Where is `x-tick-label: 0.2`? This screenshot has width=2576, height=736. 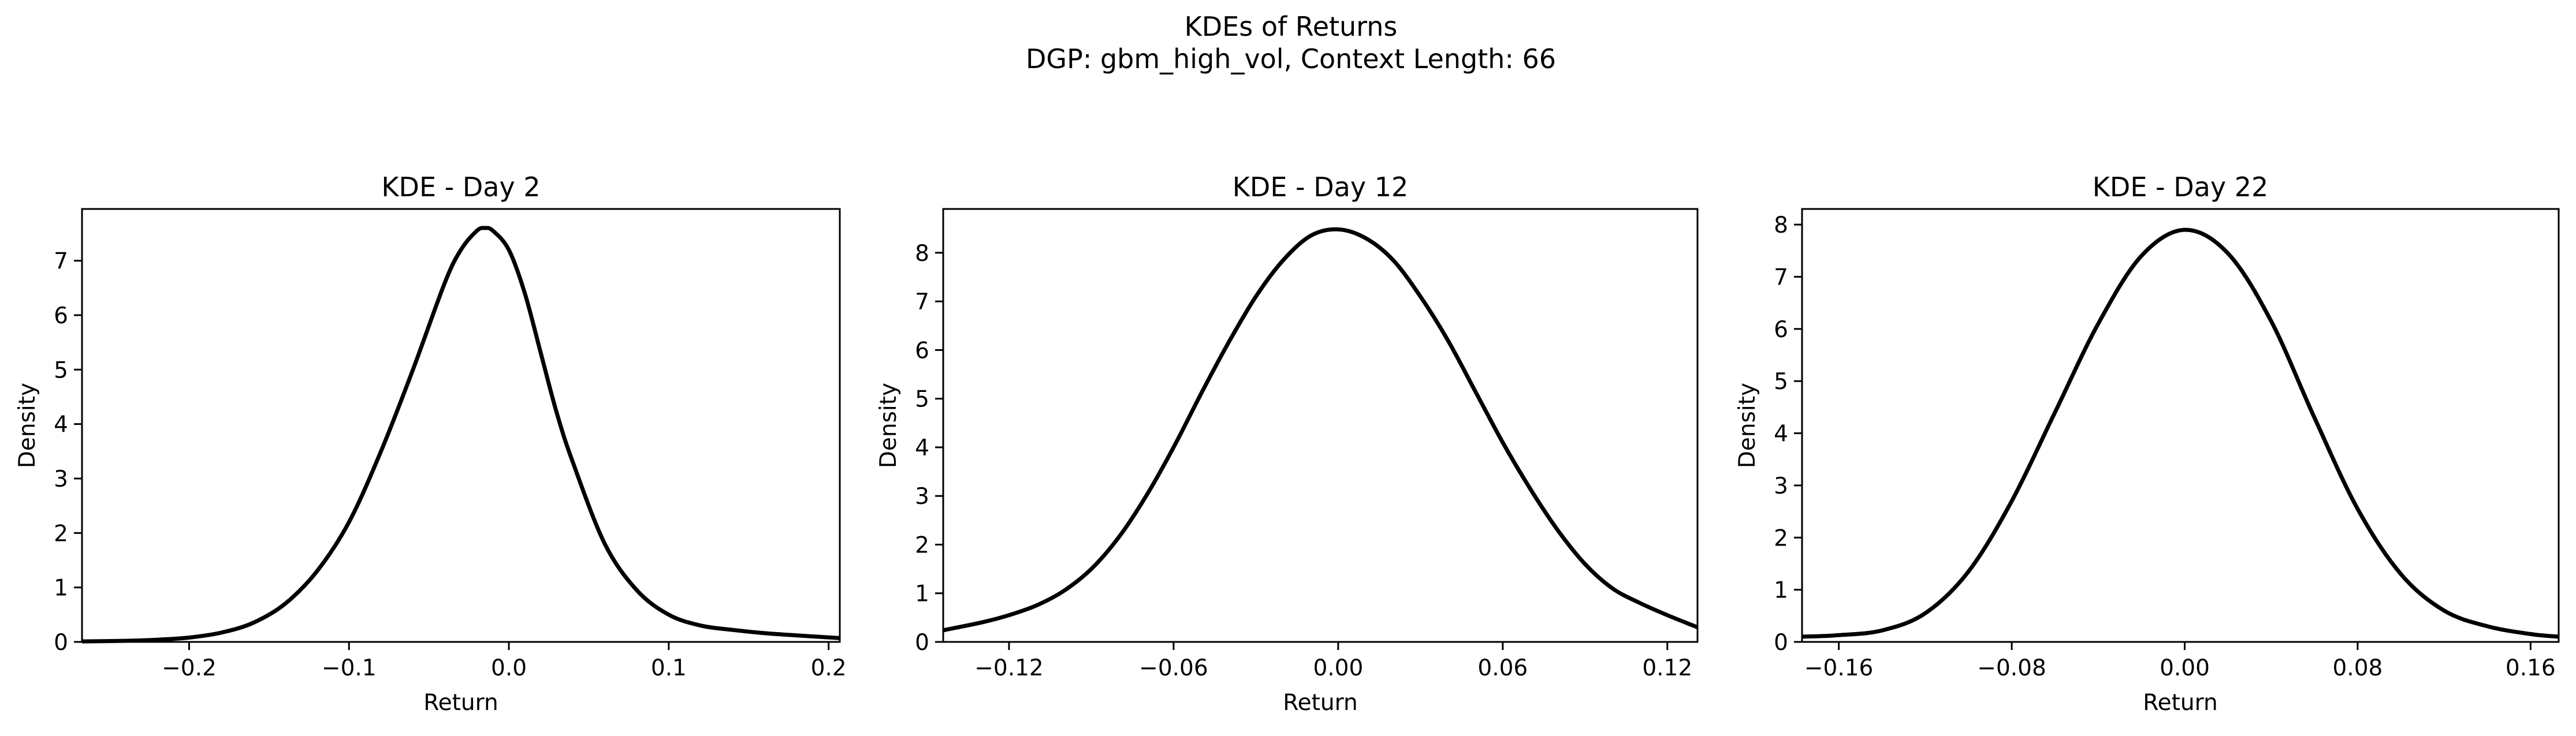
x-tick-label: 0.2 is located at coordinates (829, 668).